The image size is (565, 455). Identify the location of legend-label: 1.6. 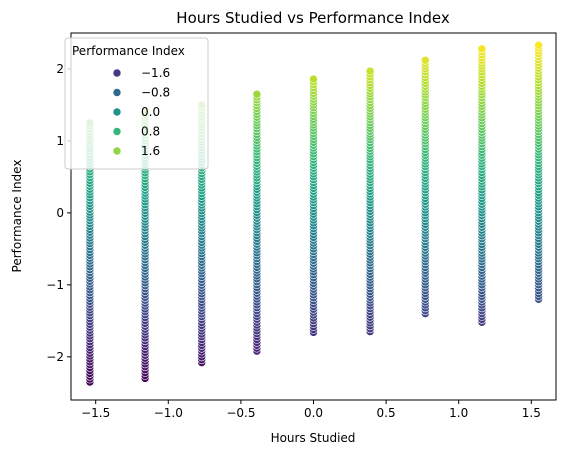
(150, 151).